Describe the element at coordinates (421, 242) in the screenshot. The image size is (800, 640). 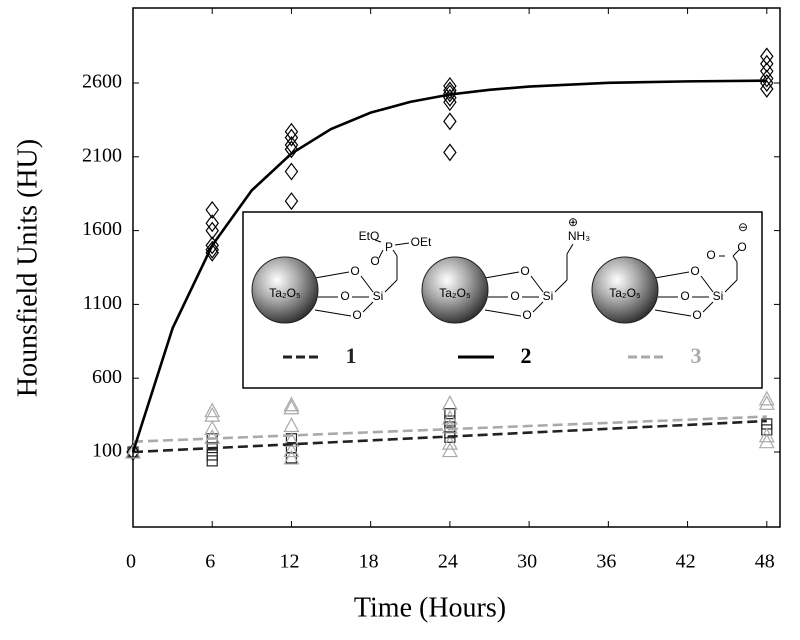
I see `atom-label: OEt` at that location.